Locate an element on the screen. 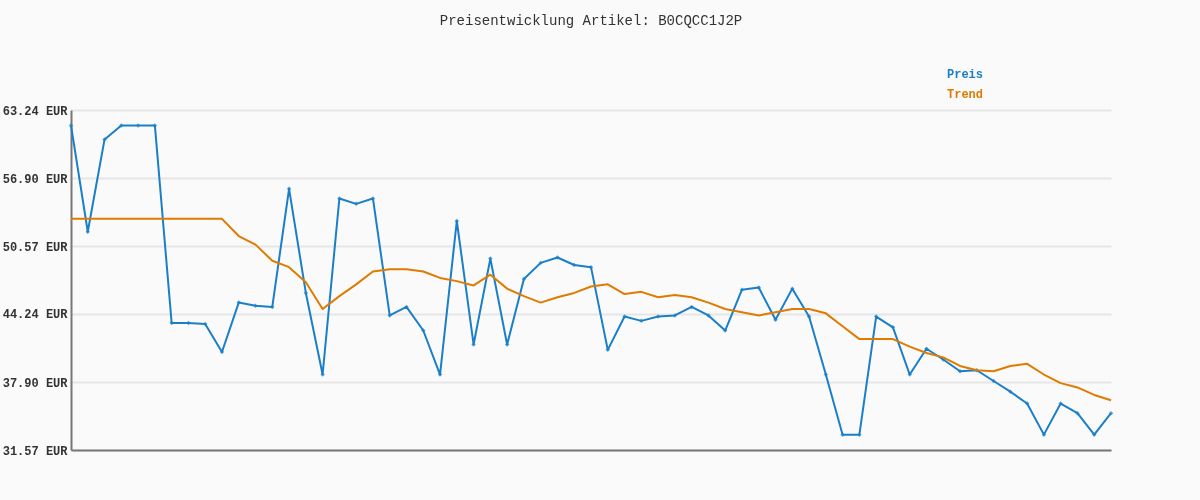 This screenshot has width=1200, height=500. y-tick-label: 50.57 EUR is located at coordinates (35, 247).